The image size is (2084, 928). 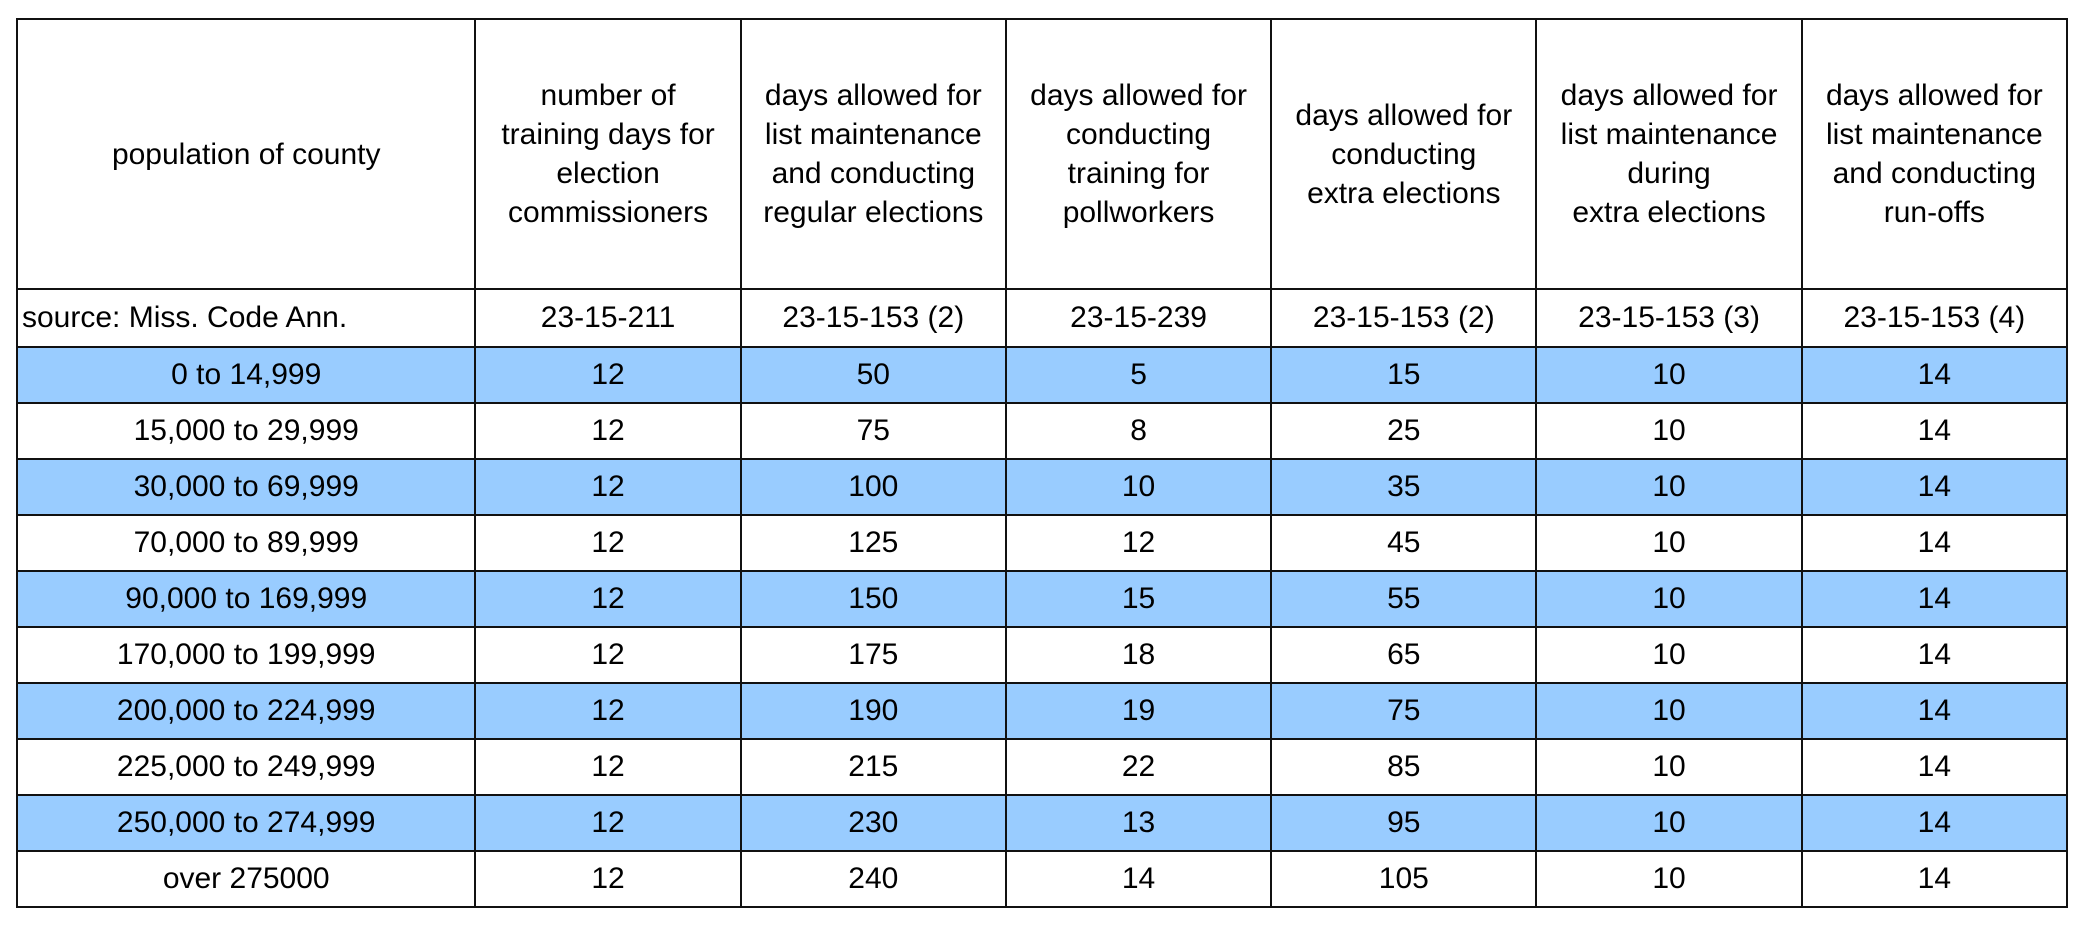 What do you see at coordinates (246, 767) in the screenshot?
I see `table-cell: 225,000 to 249,999` at bounding box center [246, 767].